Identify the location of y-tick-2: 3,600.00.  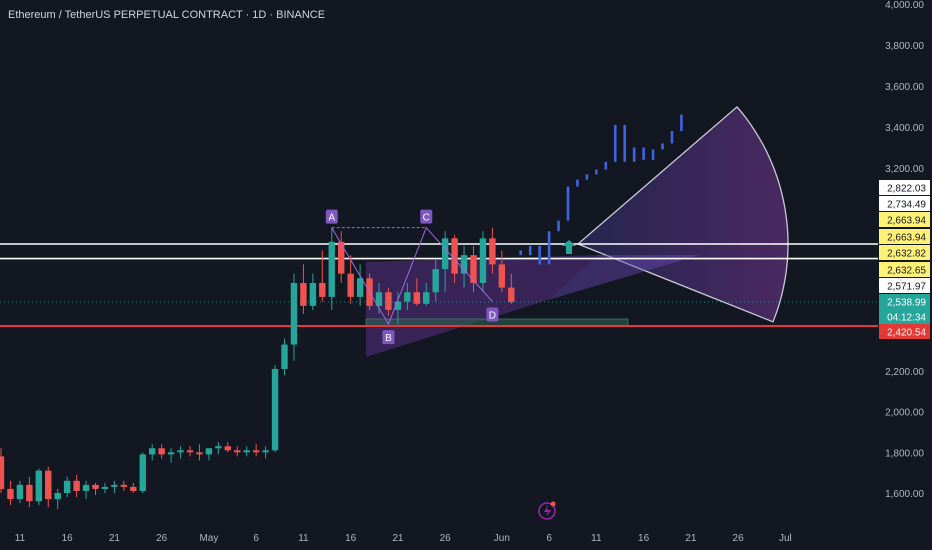
(904, 87).